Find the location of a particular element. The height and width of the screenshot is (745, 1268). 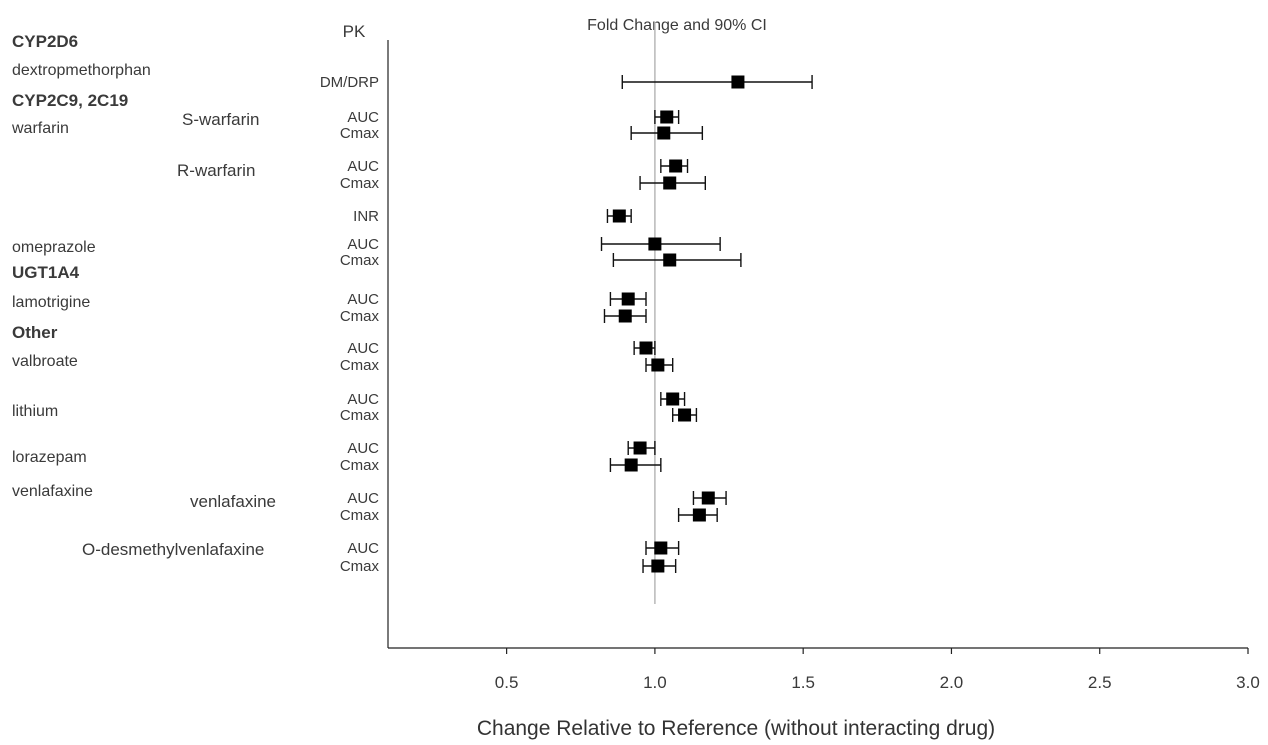

analyte-label-s-warfarin: S-warfarin is located at coordinates (220, 119).